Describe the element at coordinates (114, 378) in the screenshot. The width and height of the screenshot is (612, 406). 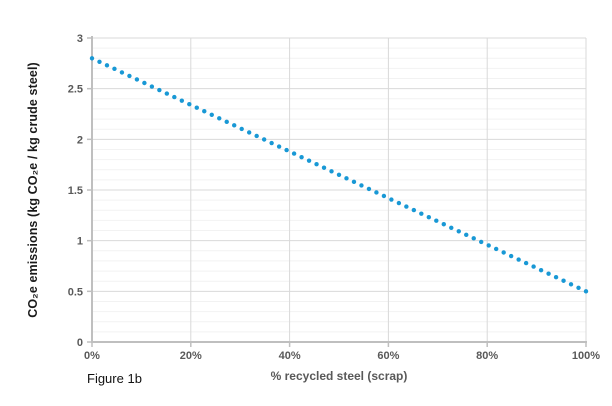
I see `figure-caption: Figure 1b` at that location.